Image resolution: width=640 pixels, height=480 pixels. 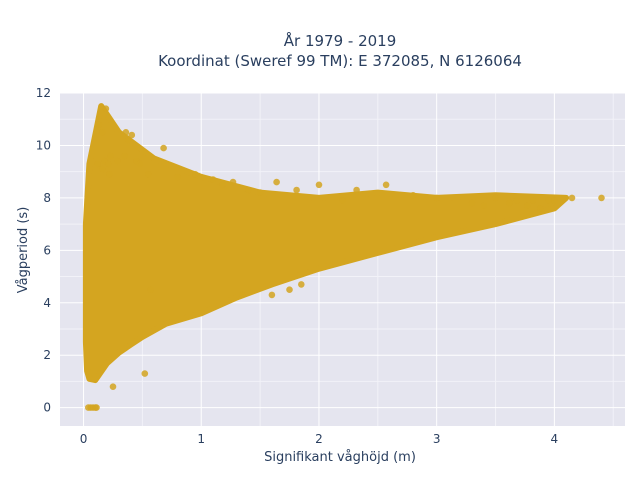 What do you see at coordinates (47, 198) in the screenshot?
I see `y-tick-label: 8` at bounding box center [47, 198].